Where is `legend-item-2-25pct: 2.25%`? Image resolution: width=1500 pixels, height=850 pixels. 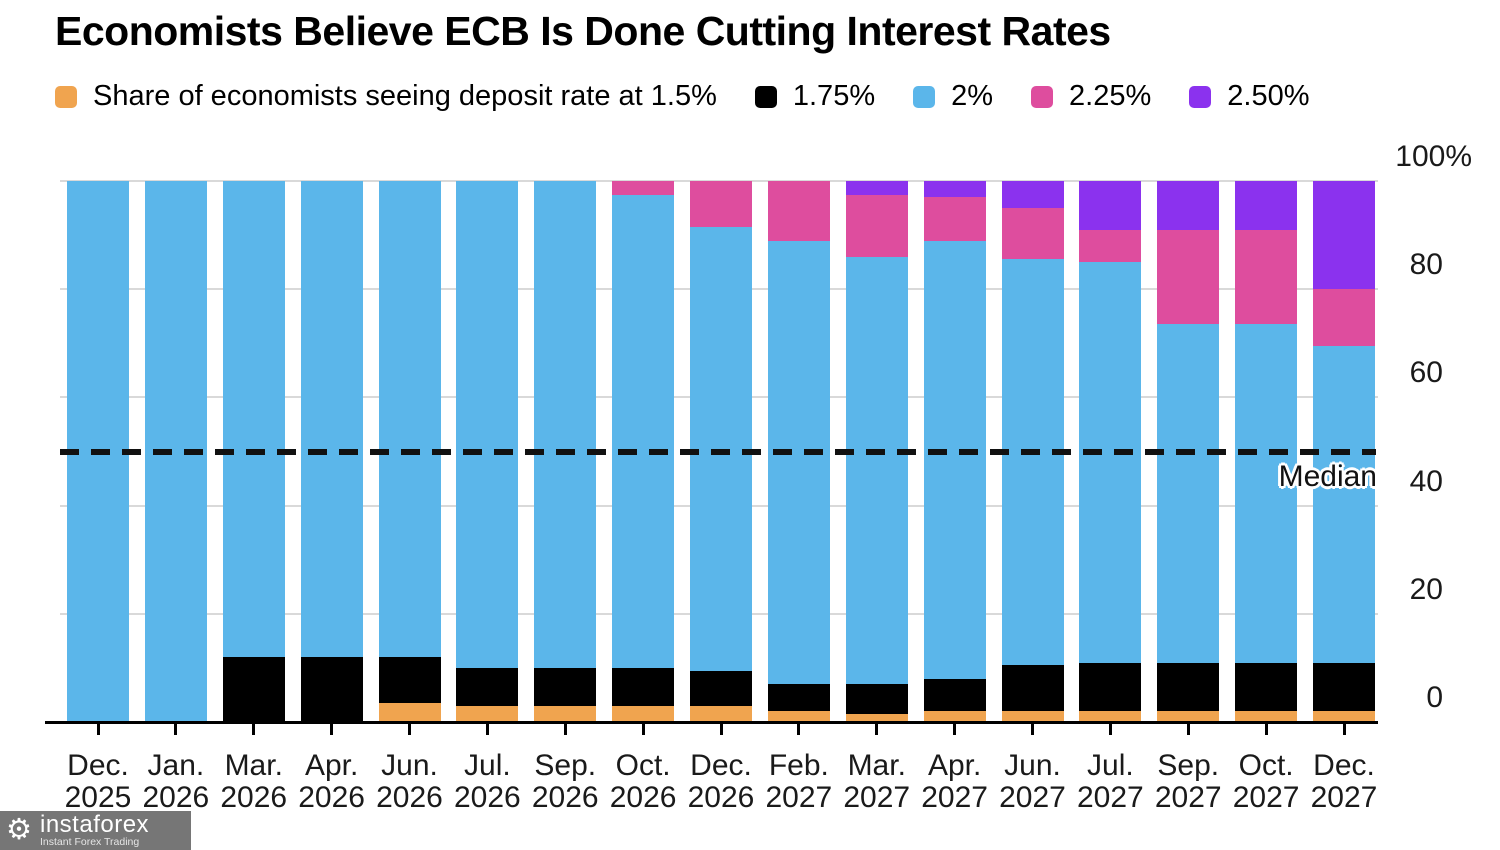 legend-item-2-25pct: 2.25% is located at coordinates (1091, 96).